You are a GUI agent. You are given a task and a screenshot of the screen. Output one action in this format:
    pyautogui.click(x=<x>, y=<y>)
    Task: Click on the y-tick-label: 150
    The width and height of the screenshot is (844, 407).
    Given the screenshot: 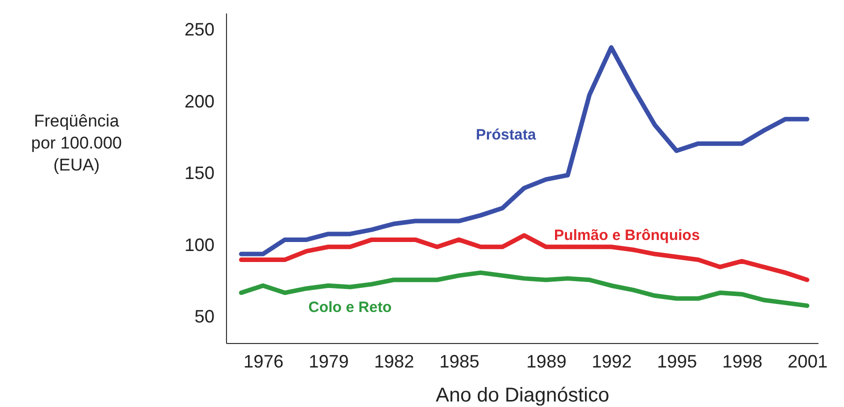 What is the action you would take?
    pyautogui.click(x=199, y=173)
    